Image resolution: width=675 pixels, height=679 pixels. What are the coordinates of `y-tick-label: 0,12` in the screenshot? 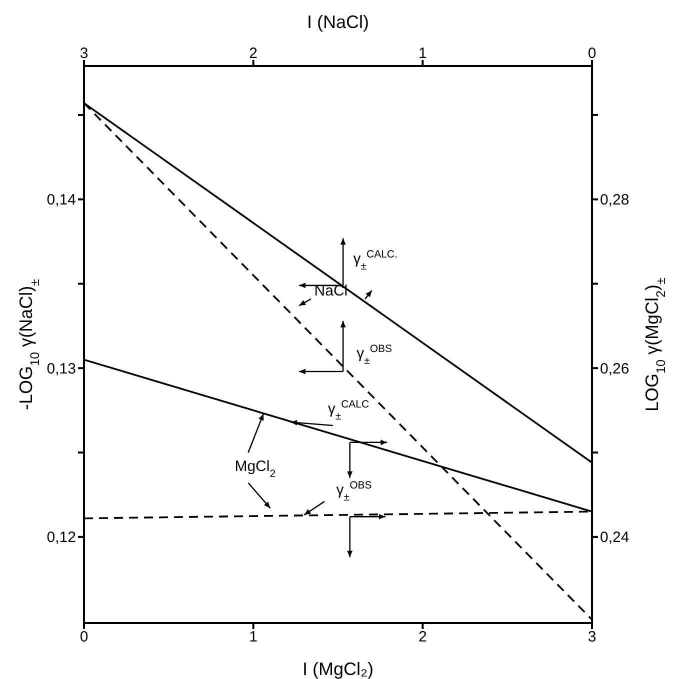 It's located at (61, 537).